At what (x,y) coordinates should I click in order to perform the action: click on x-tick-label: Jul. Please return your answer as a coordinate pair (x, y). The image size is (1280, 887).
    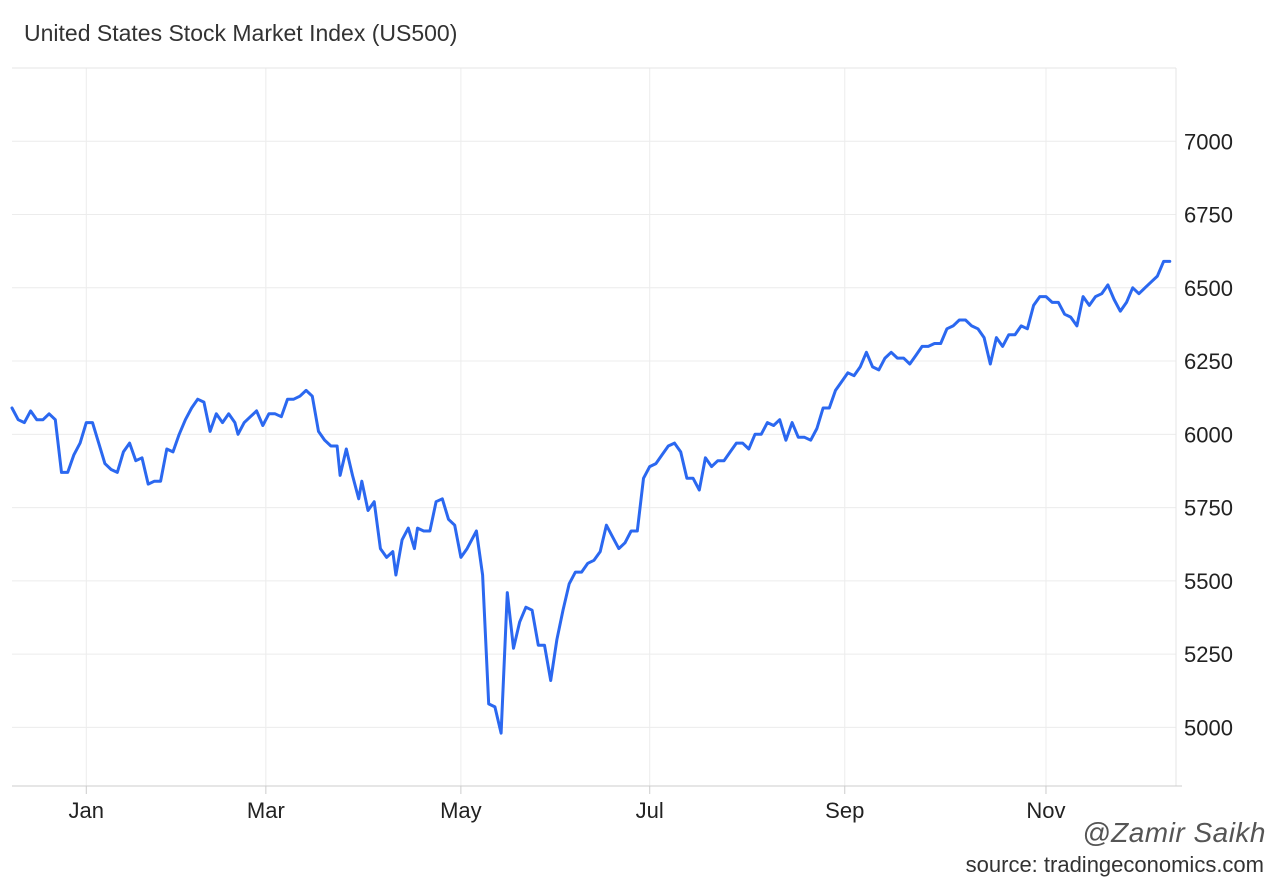
    Looking at the image, I should click on (650, 810).